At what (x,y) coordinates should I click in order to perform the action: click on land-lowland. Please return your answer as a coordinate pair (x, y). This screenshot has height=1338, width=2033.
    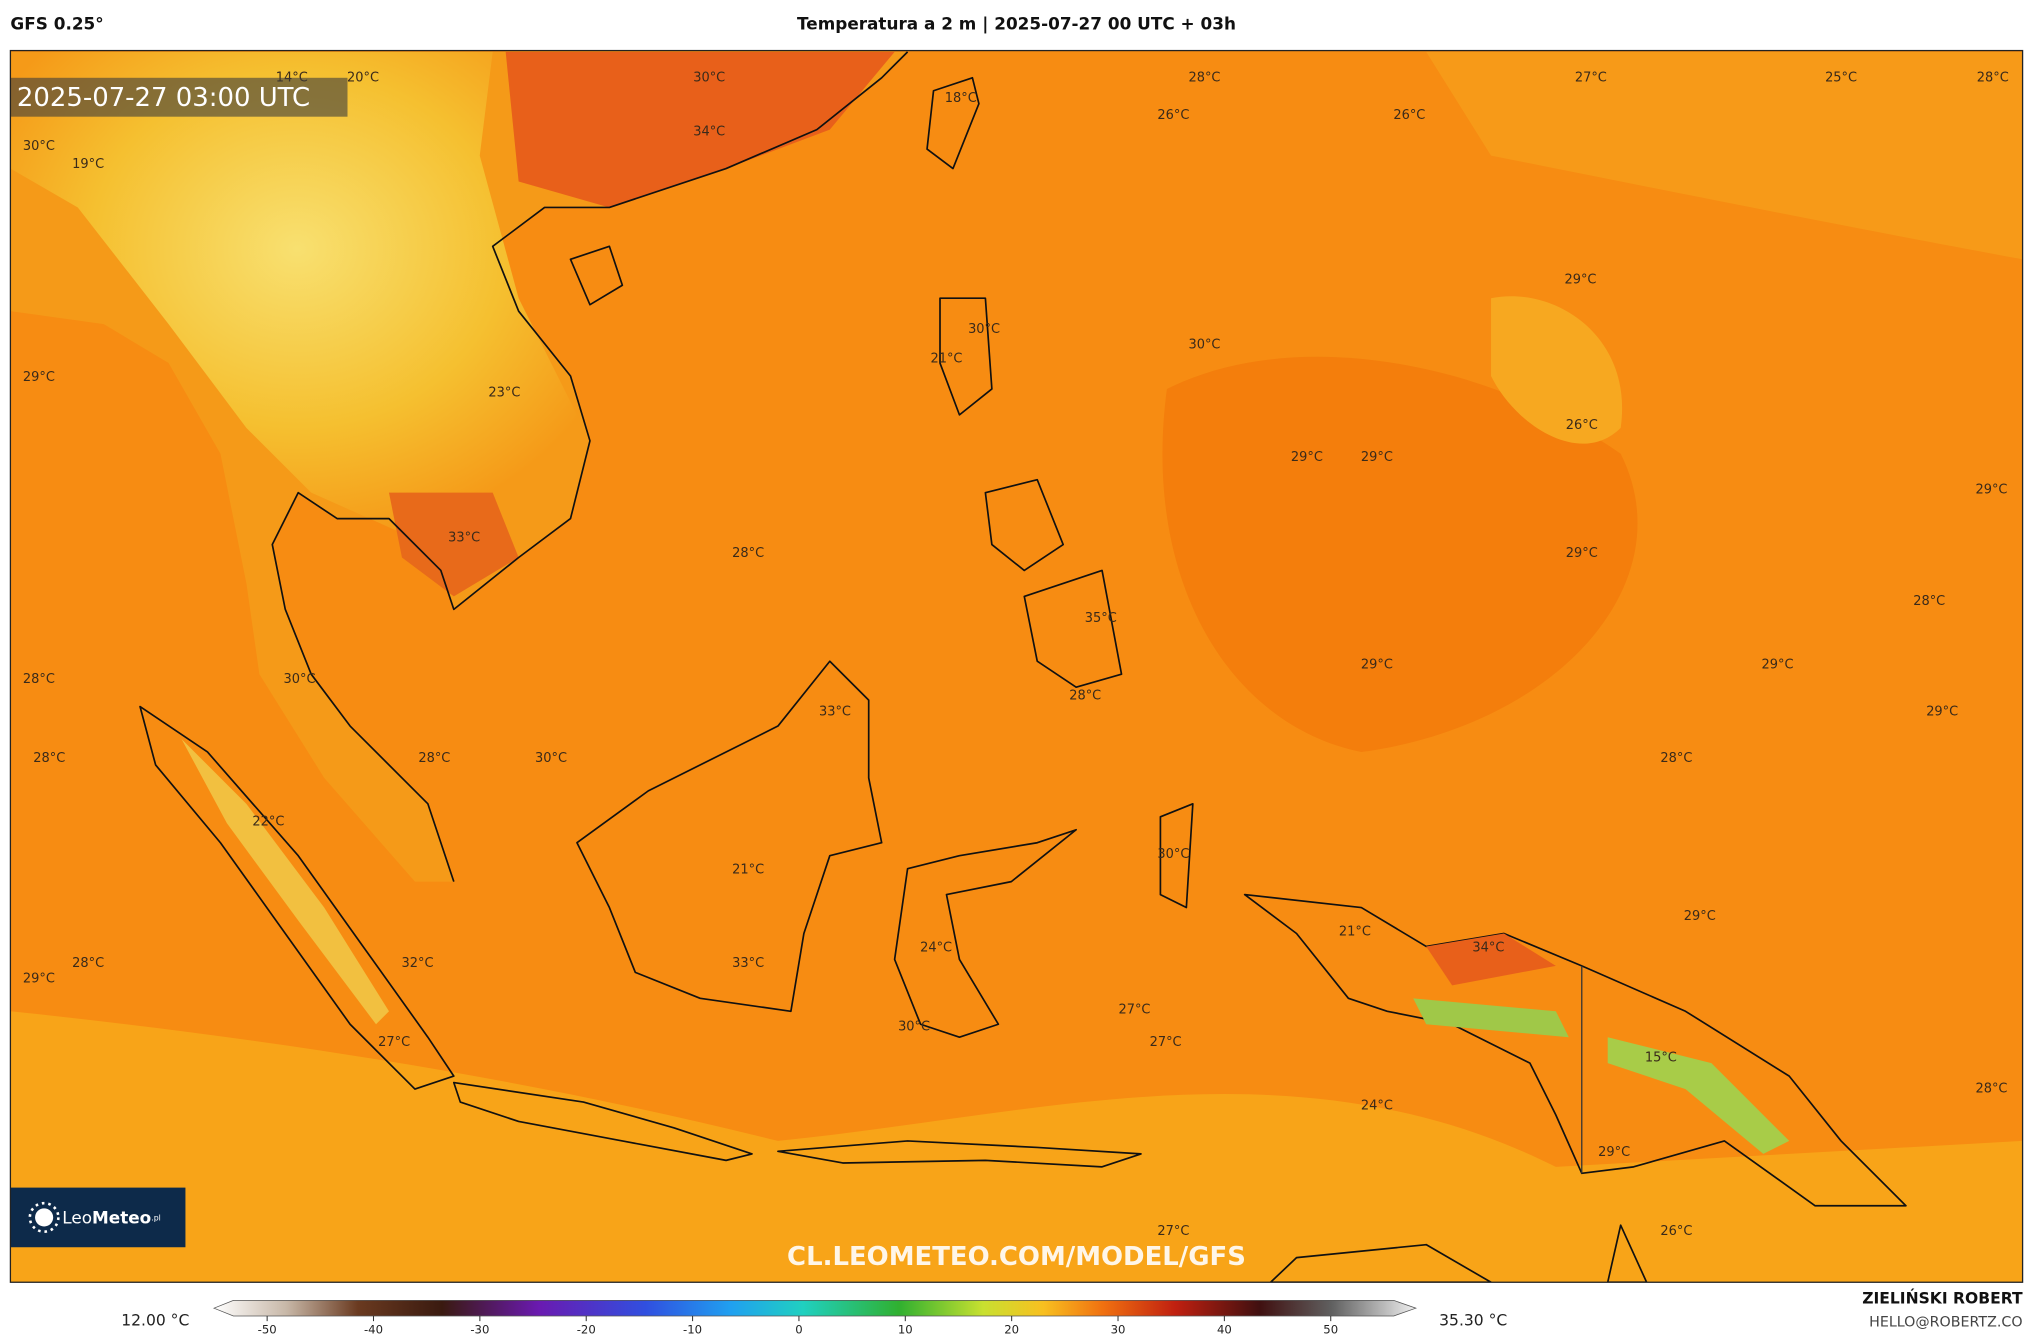
    Looking at the image, I should click on (1491, 959).